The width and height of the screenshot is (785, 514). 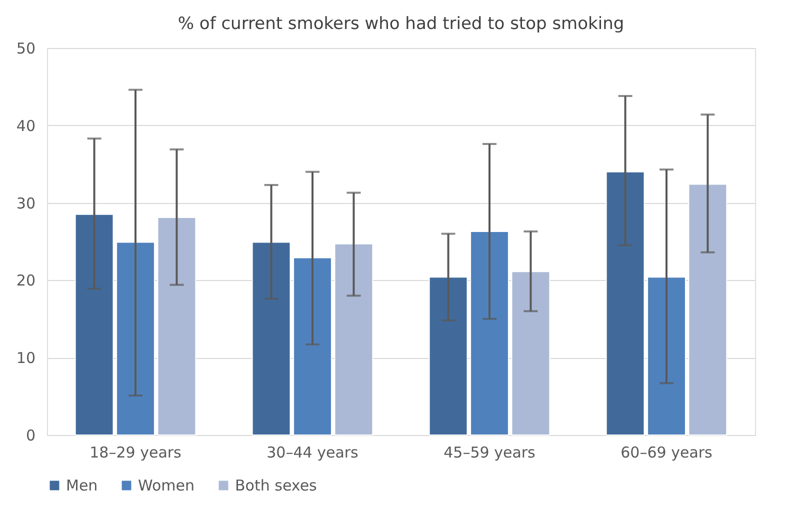 What do you see at coordinates (82, 485) in the screenshot?
I see `legend-label: Men` at bounding box center [82, 485].